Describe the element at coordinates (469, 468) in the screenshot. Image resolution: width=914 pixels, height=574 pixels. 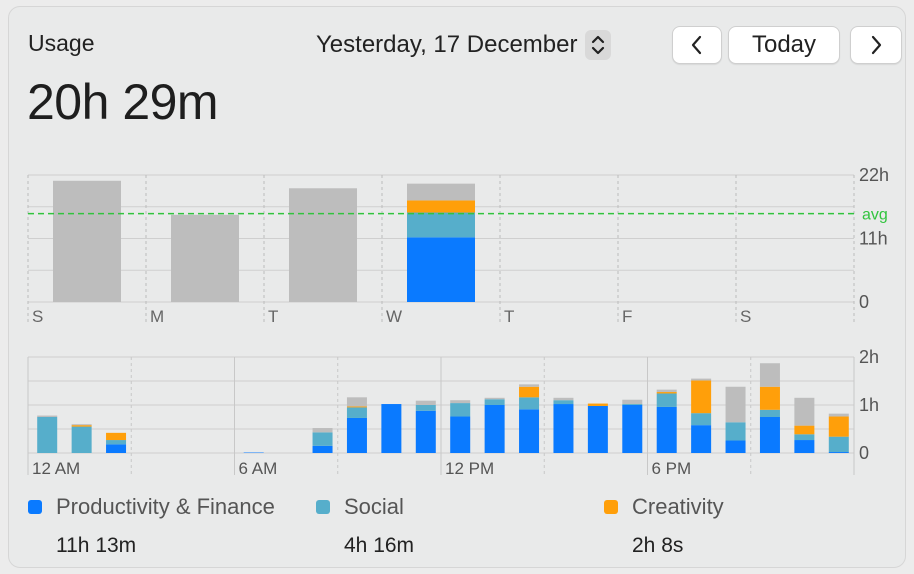
I see `hour-label: 12 PM` at that location.